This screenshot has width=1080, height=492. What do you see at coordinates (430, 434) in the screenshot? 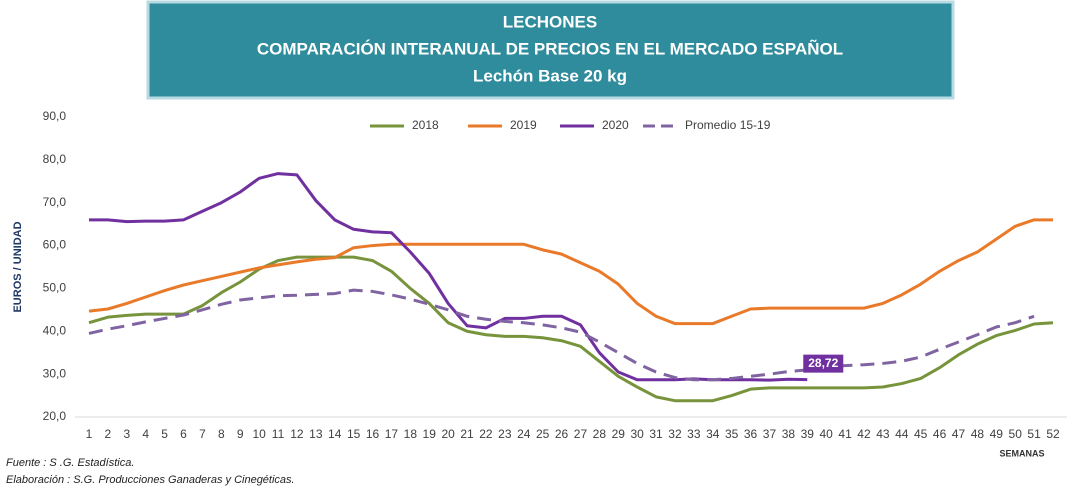
I see `x-tick-label: 19` at bounding box center [430, 434].